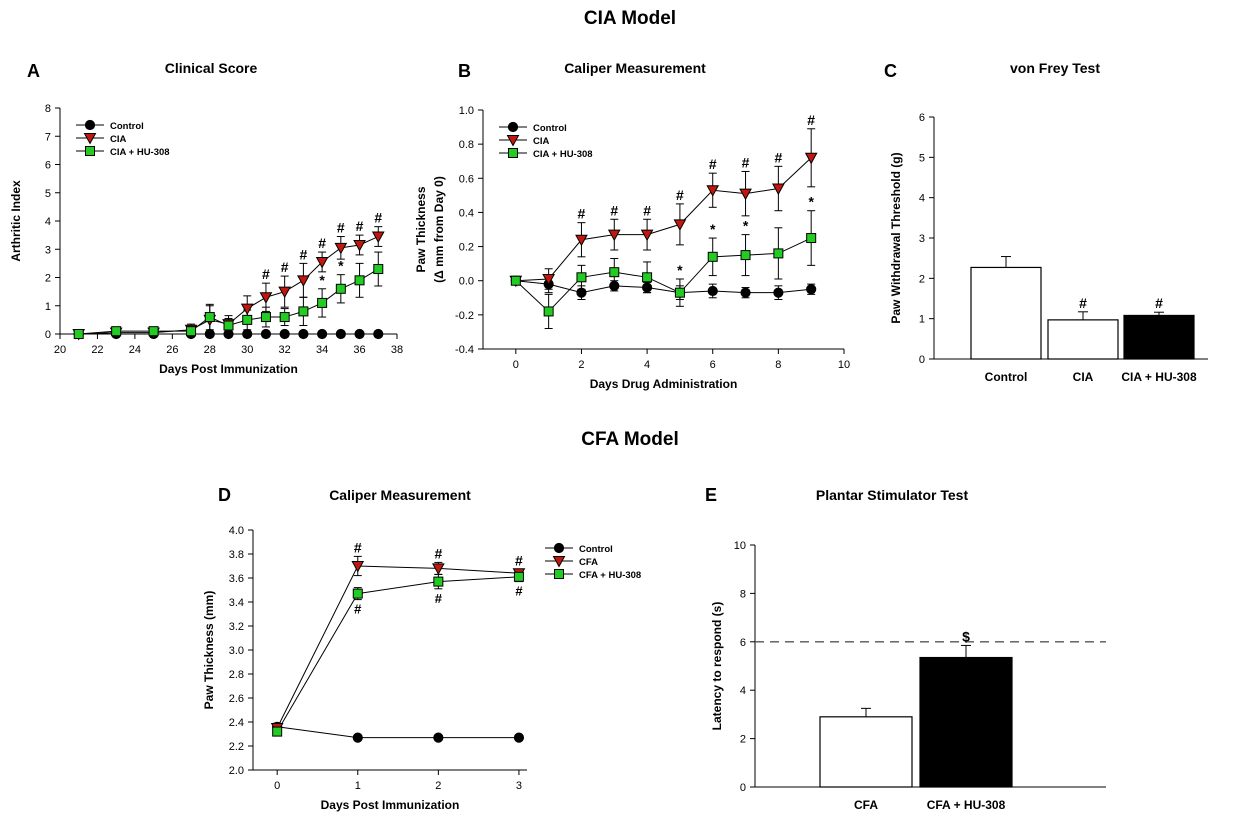 This screenshot has height=820, width=1235. I want to click on x-tick-label: 38, so click(397, 350).